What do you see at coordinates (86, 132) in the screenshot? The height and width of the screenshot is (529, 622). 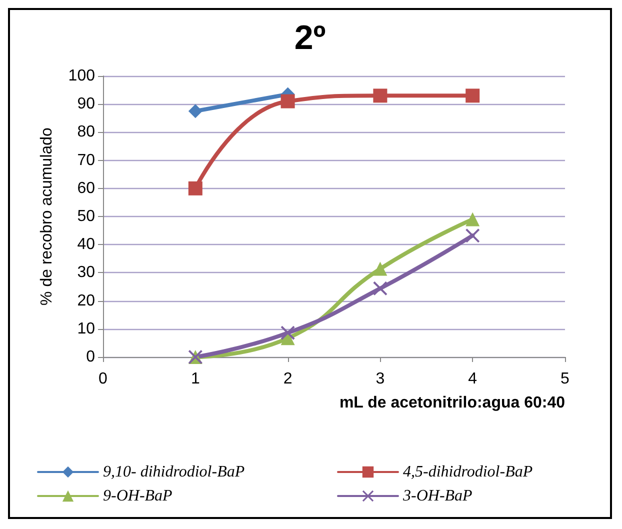 I see `y-tick-label: 80` at bounding box center [86, 132].